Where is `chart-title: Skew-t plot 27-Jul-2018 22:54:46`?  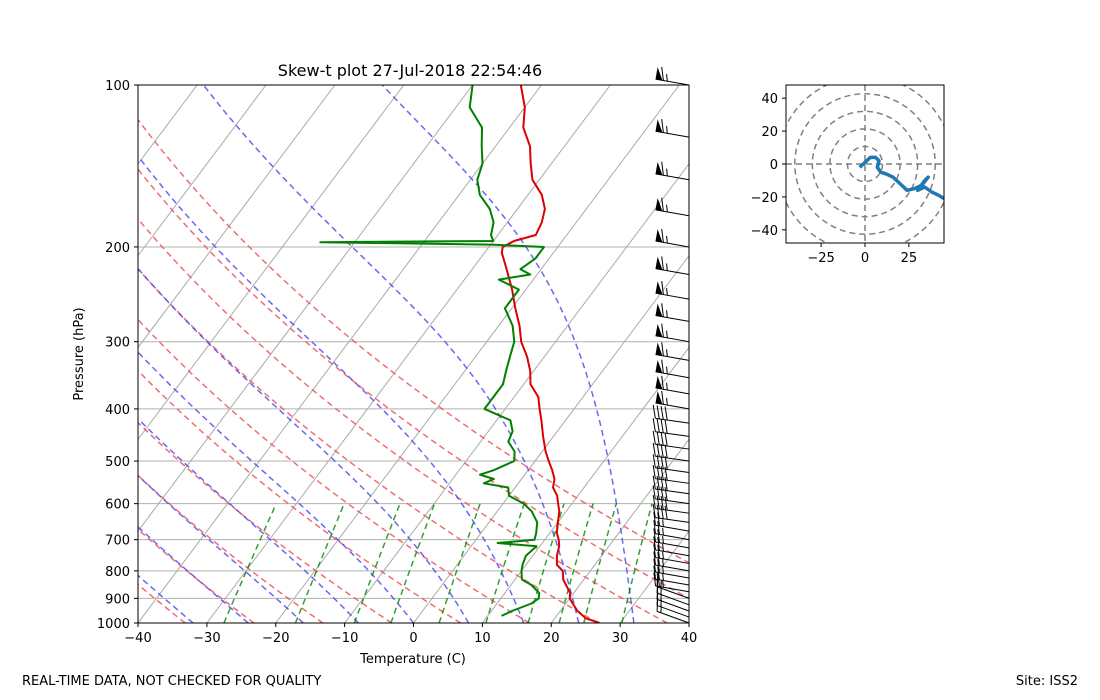 chart-title: Skew-t plot 27-Jul-2018 22:54:46 is located at coordinates (410, 70).